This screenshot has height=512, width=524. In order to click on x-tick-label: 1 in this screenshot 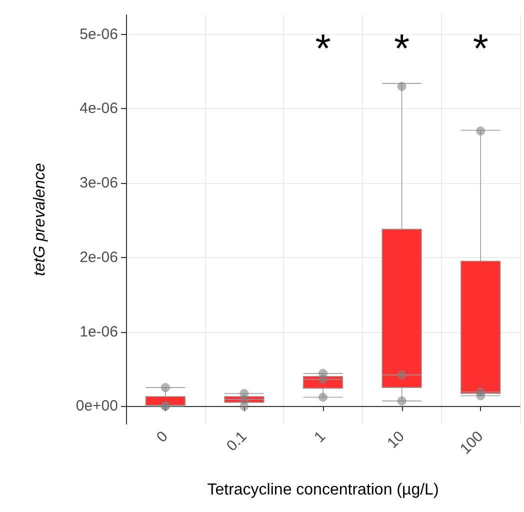, I will do `click(320, 437)`.